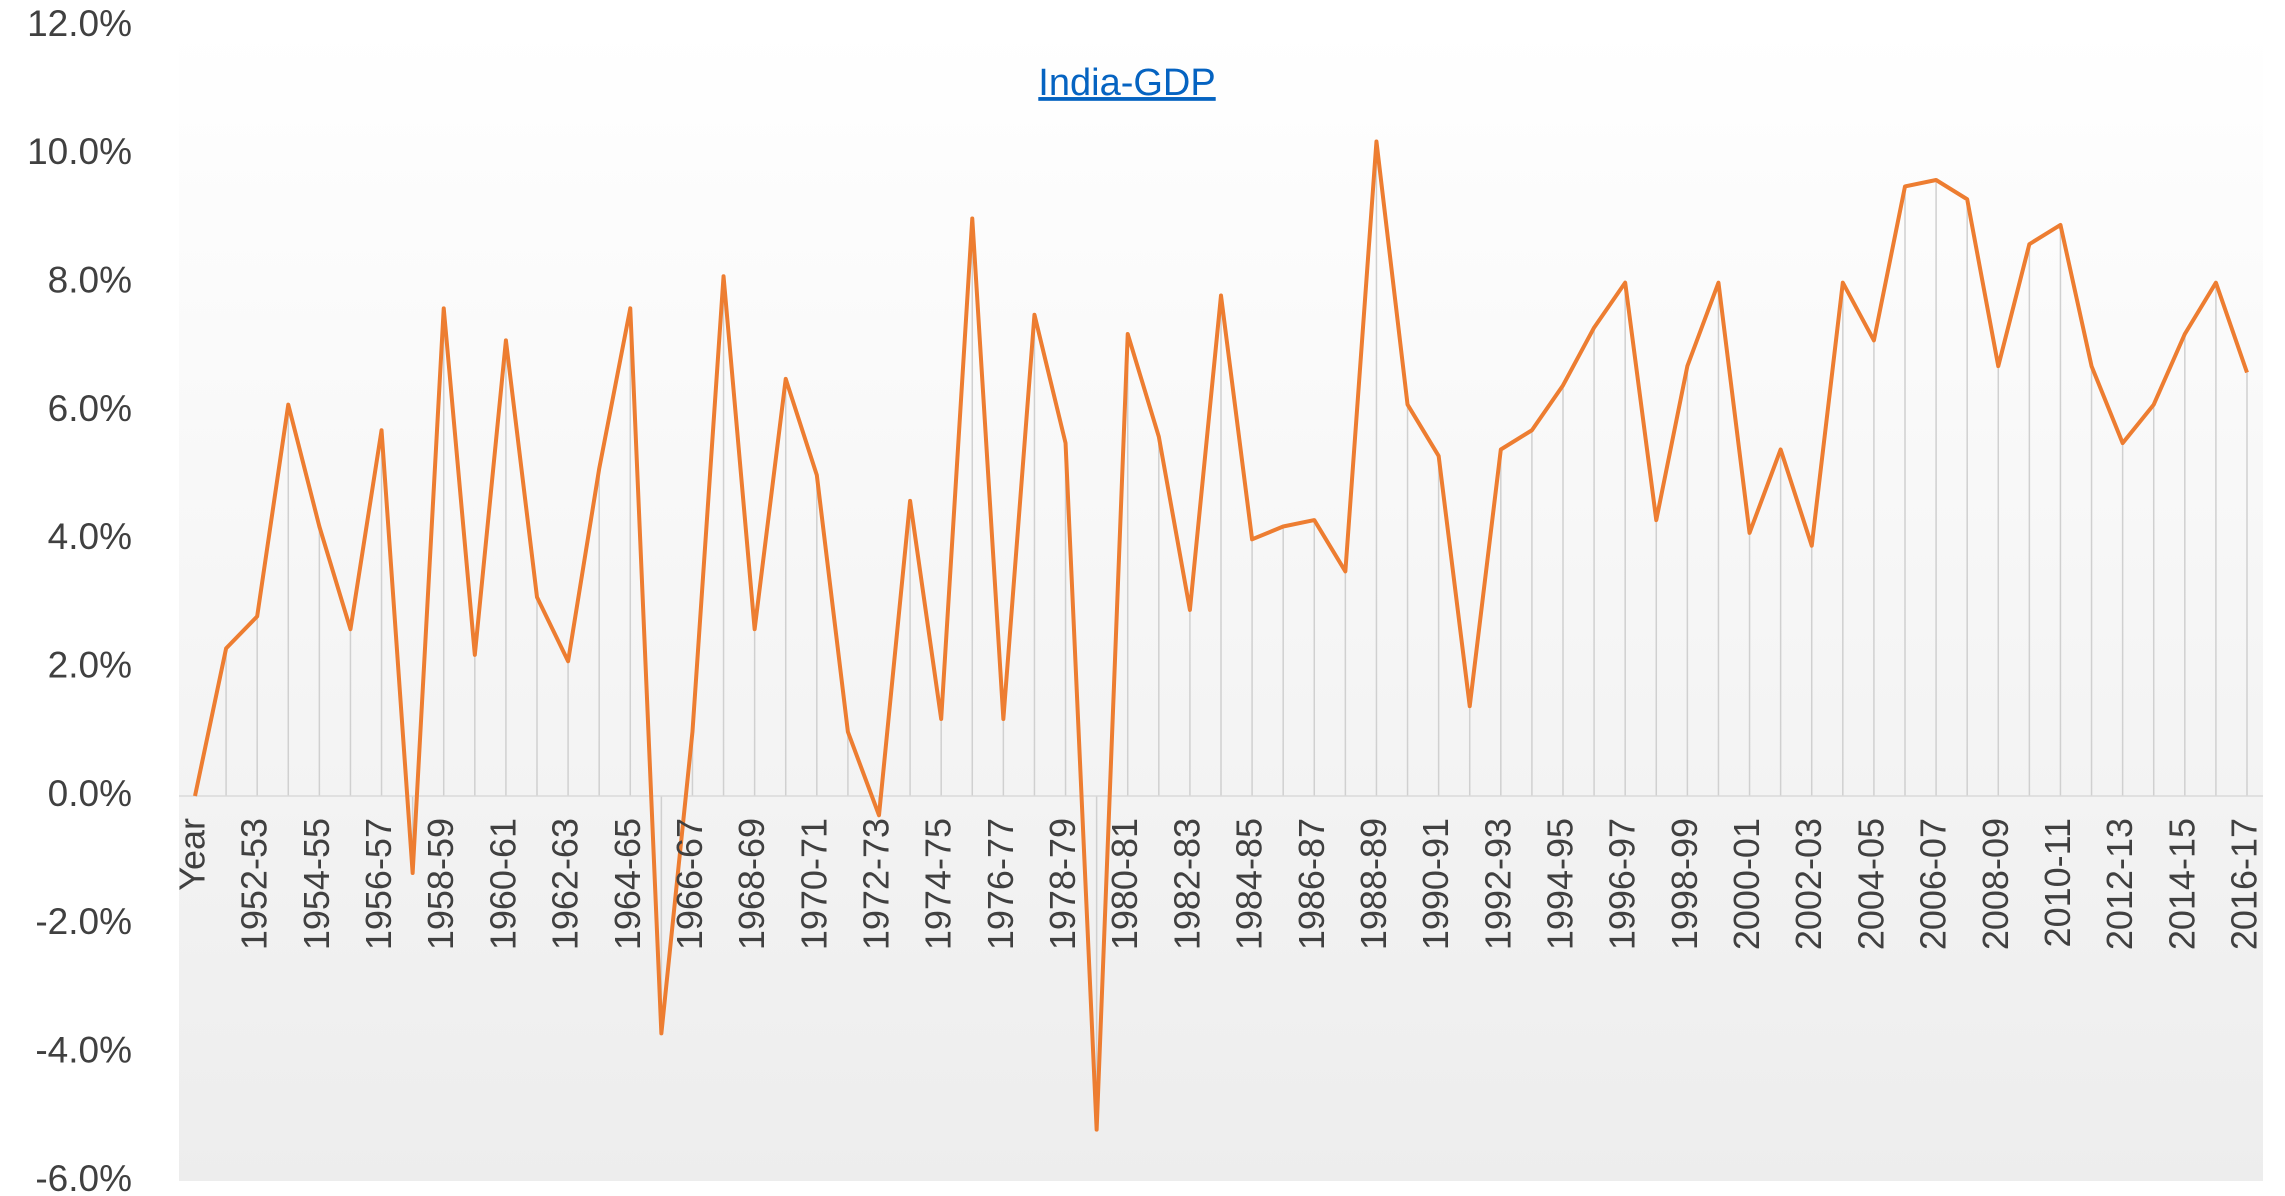  I want to click on y-tick-label: 12.0%, so click(79, 23).